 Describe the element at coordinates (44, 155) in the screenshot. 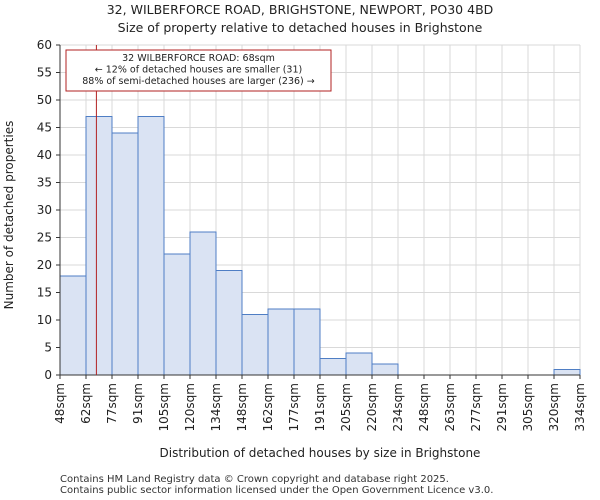

I see `y-tick-label: 40` at that location.